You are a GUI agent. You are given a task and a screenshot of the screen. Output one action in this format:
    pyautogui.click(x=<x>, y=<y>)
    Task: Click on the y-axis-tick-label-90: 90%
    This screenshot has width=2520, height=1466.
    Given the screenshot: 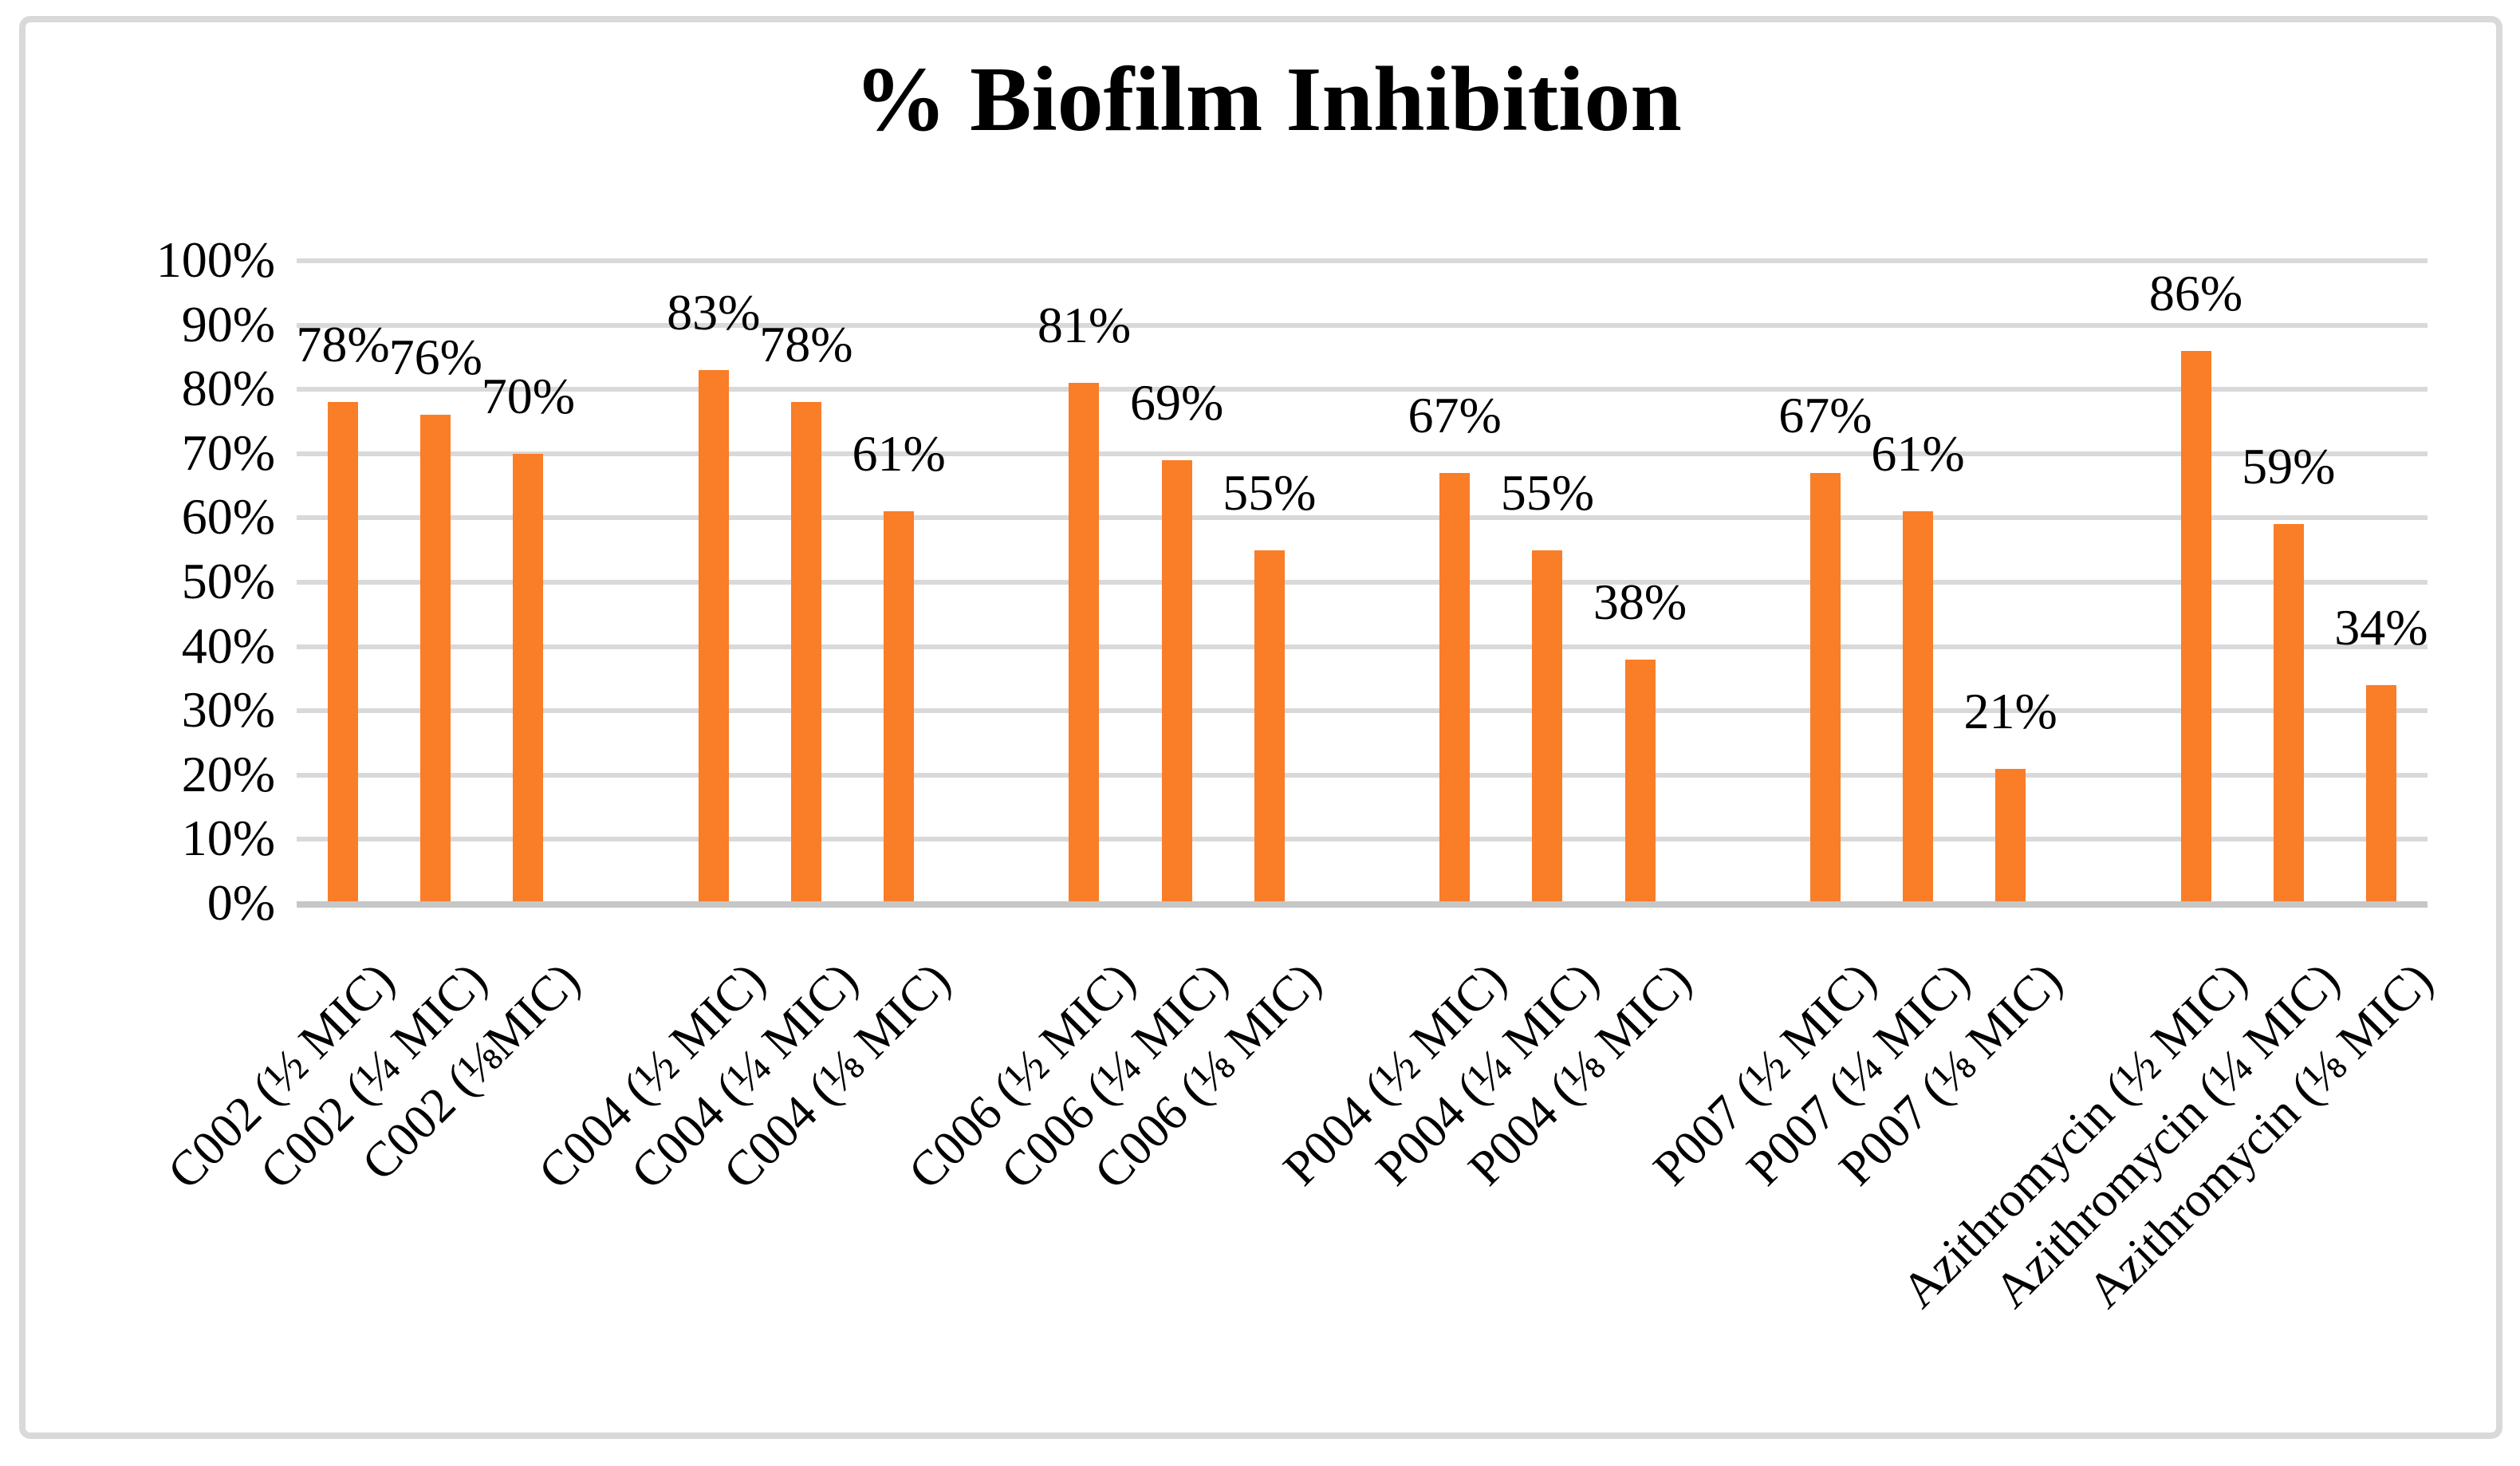 What is the action you would take?
    pyautogui.click(x=228, y=324)
    